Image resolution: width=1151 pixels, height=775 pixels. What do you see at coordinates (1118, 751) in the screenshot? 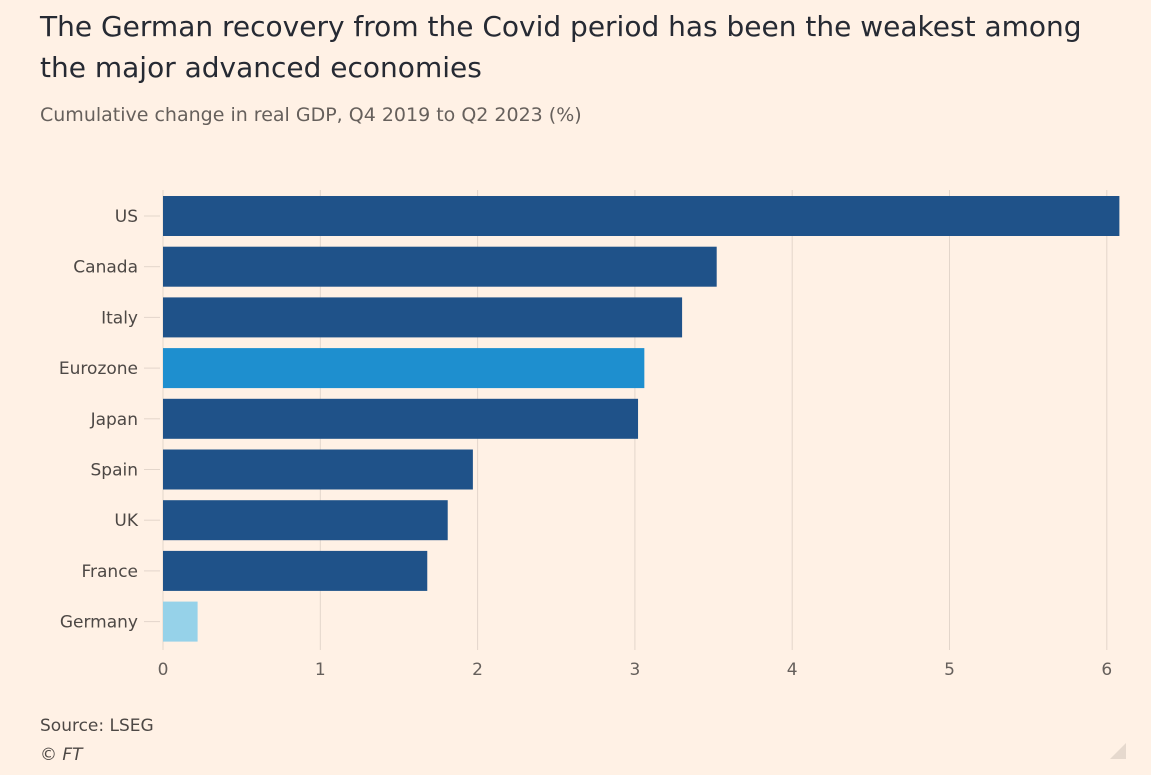
I see `resize-grip-icon` at bounding box center [1118, 751].